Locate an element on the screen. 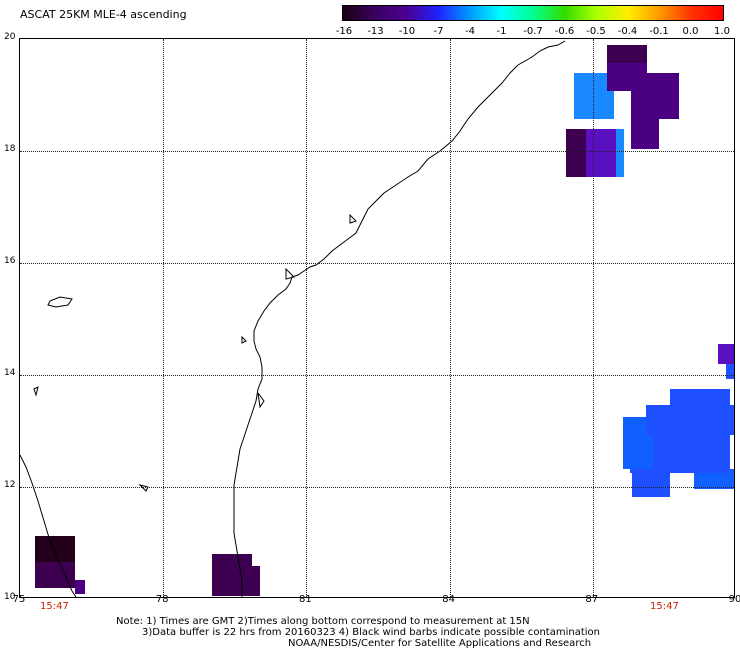 Image resolution: width=740 pixels, height=650 pixels. longitude-label: 75 is located at coordinates (19, 599).